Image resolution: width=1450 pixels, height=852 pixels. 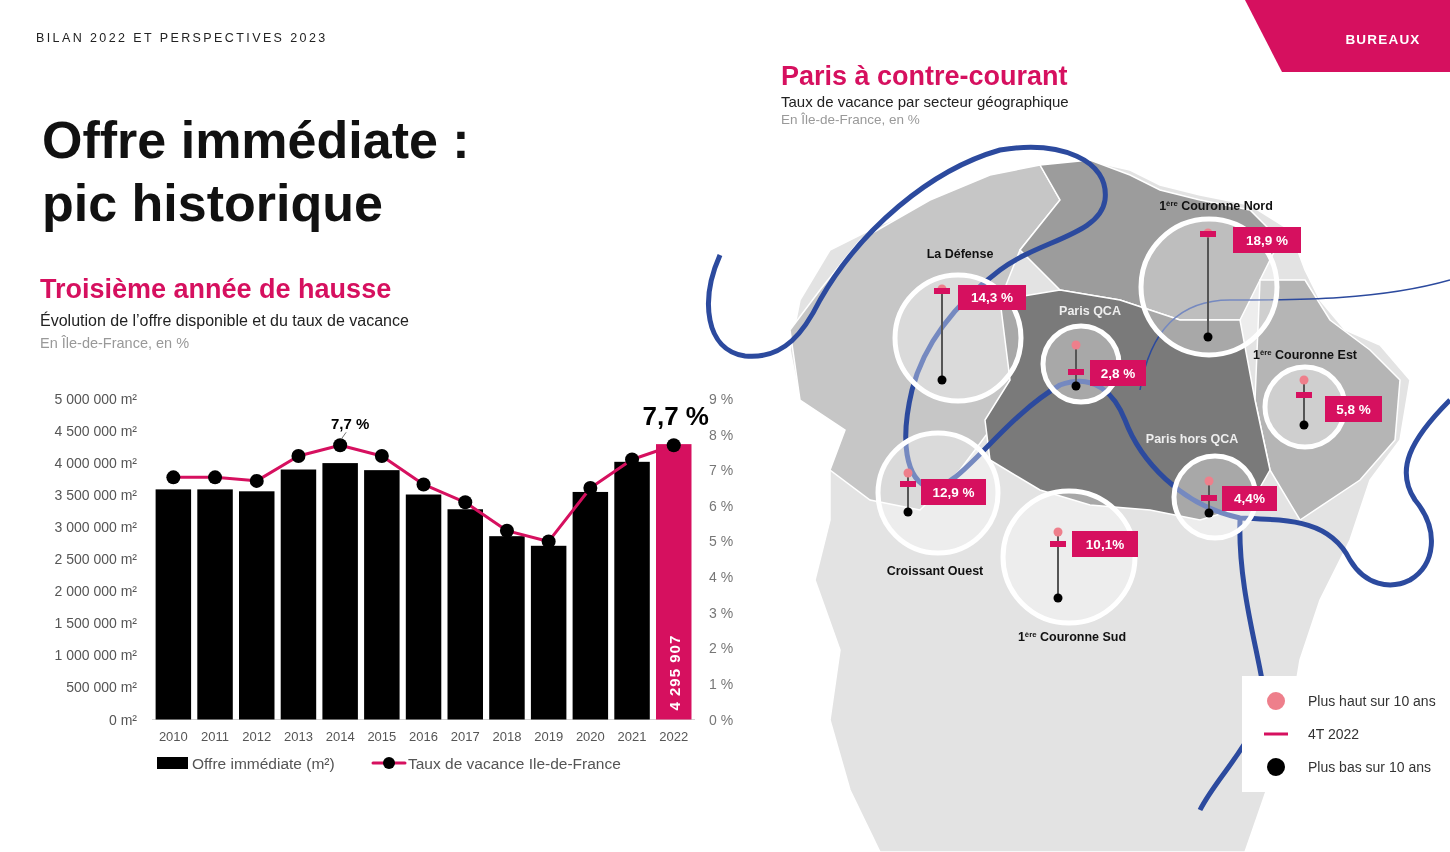 I want to click on x-tick-label: 2016, so click(x=424, y=736).